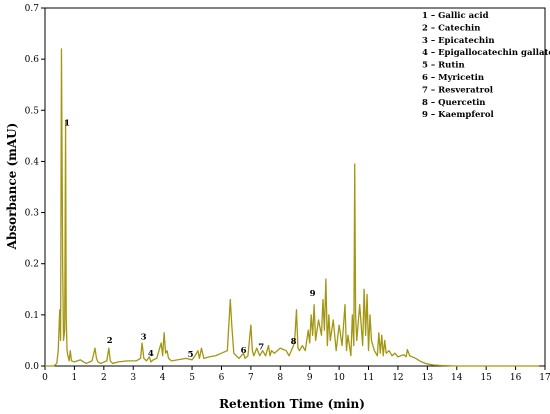 The width and height of the screenshot is (550, 414). I want to click on legend-entry: 9 – Kaempferol, so click(458, 115).